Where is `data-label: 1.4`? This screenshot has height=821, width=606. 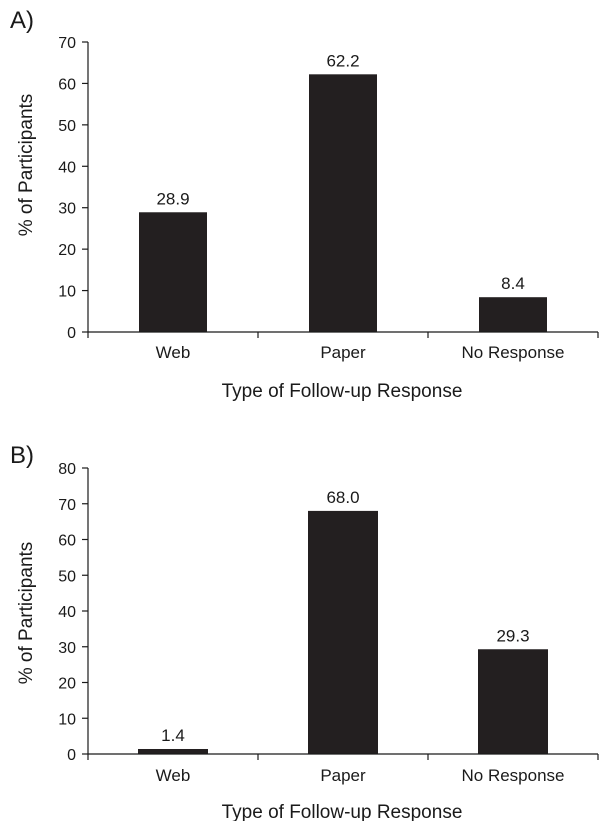
data-label: 1.4 is located at coordinates (173, 735).